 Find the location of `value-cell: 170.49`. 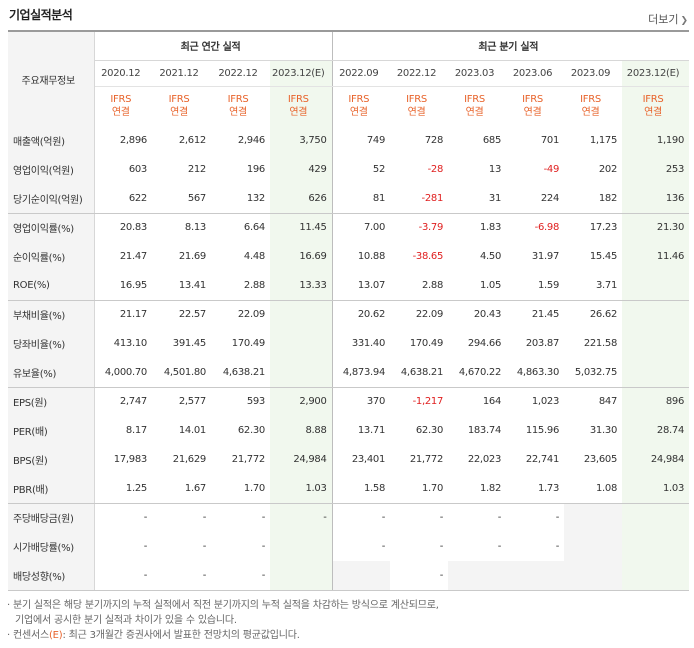

value-cell: 170.49 is located at coordinates (248, 343).